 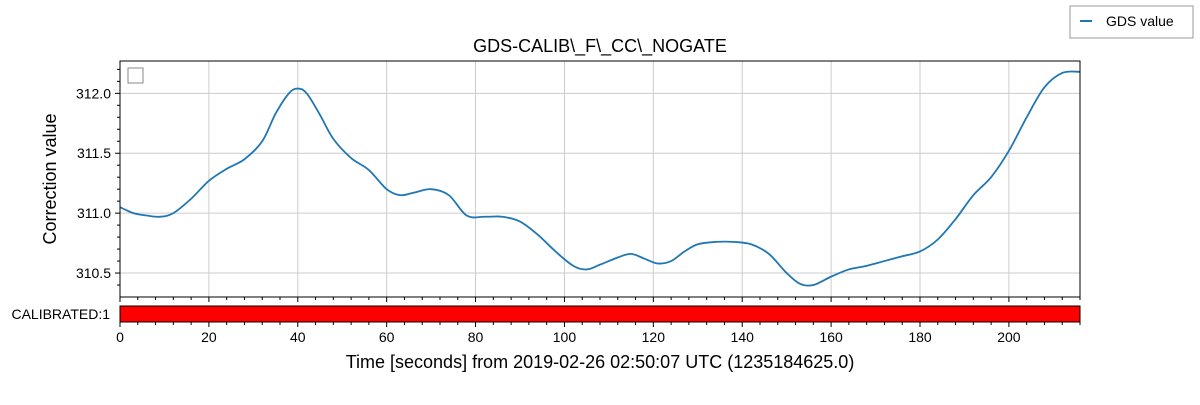 I want to click on x-tick-label: 20, so click(x=209, y=337).